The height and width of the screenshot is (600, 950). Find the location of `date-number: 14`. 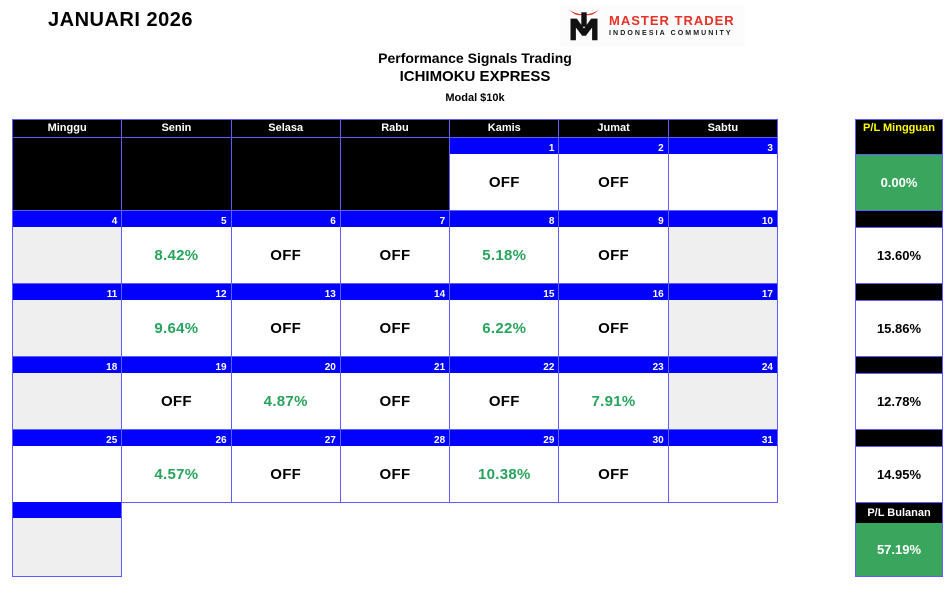

date-number: 14 is located at coordinates (440, 294).